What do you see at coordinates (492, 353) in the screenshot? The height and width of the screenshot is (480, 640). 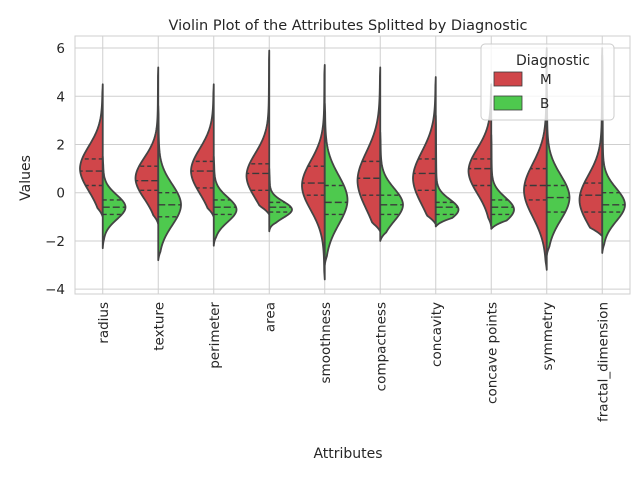 I see `x-tick-label: concave points` at bounding box center [492, 353].